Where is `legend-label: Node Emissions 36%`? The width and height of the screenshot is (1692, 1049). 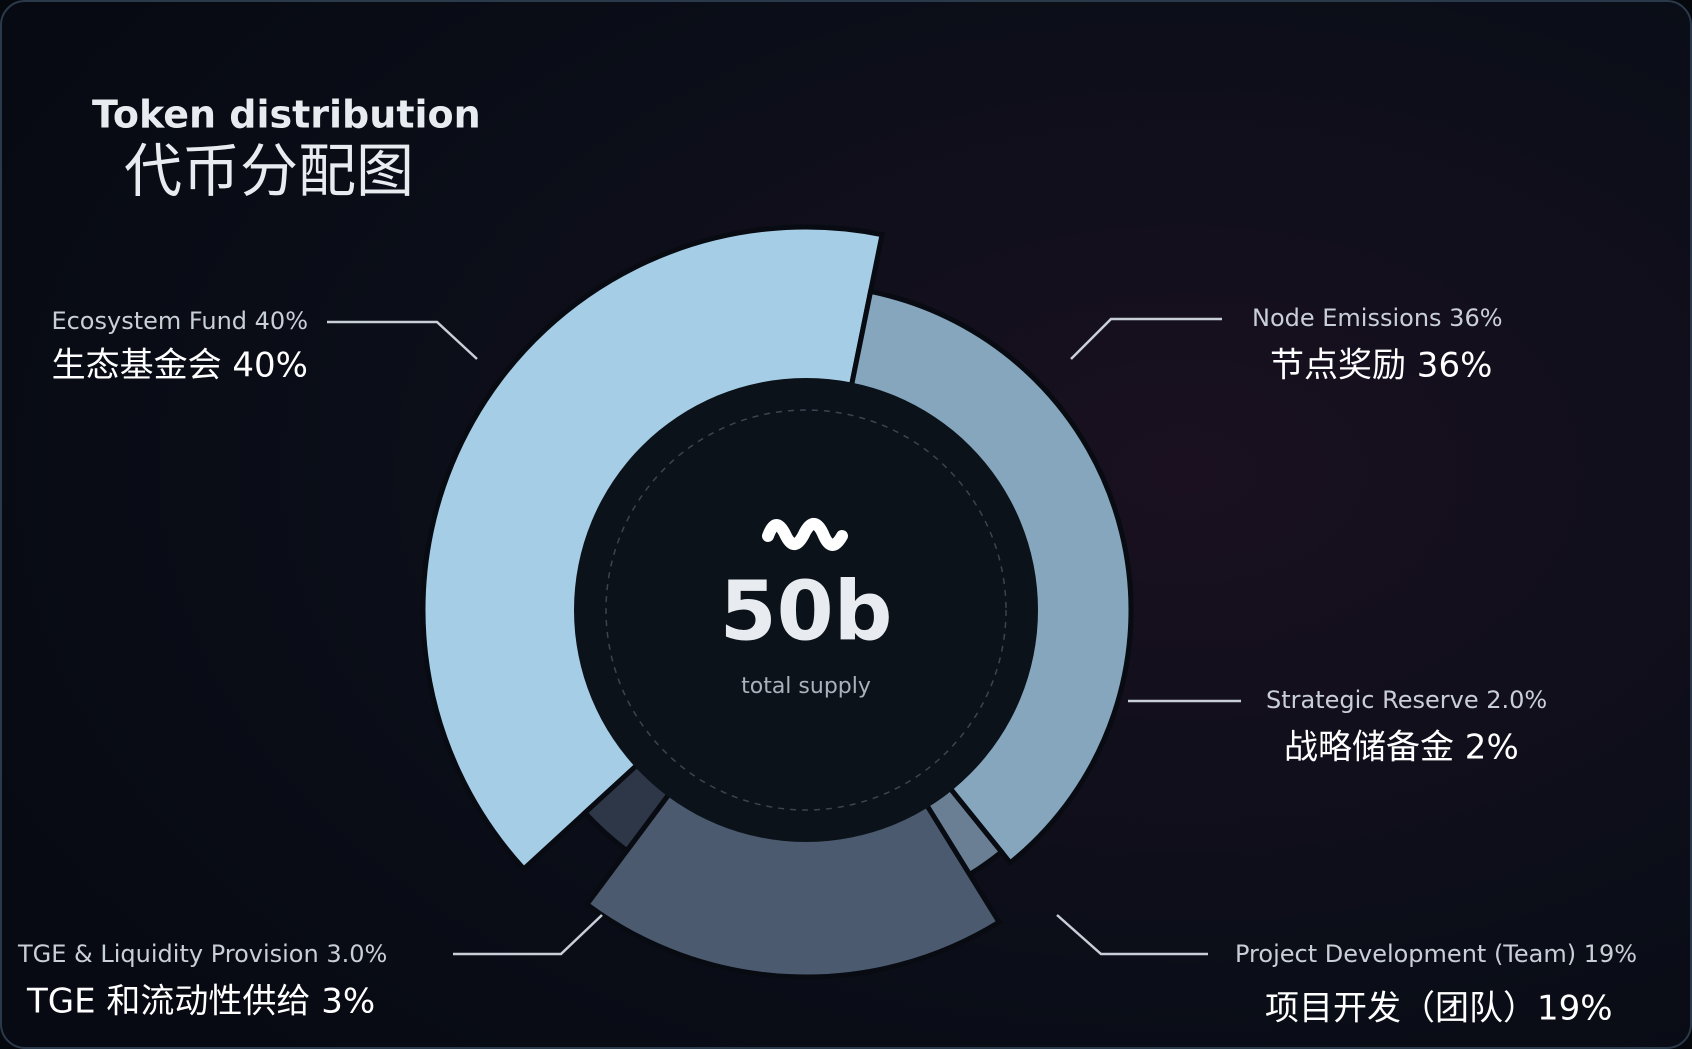
legend-label: Node Emissions 36% is located at coordinates (1377, 318).